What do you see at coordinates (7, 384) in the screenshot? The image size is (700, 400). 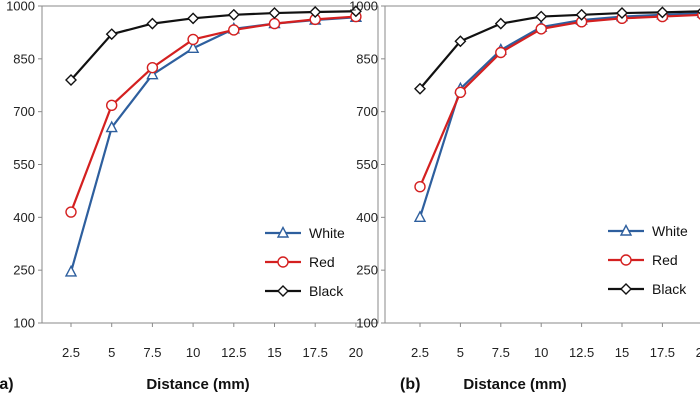 I see `panel-label: (a)` at bounding box center [7, 384].